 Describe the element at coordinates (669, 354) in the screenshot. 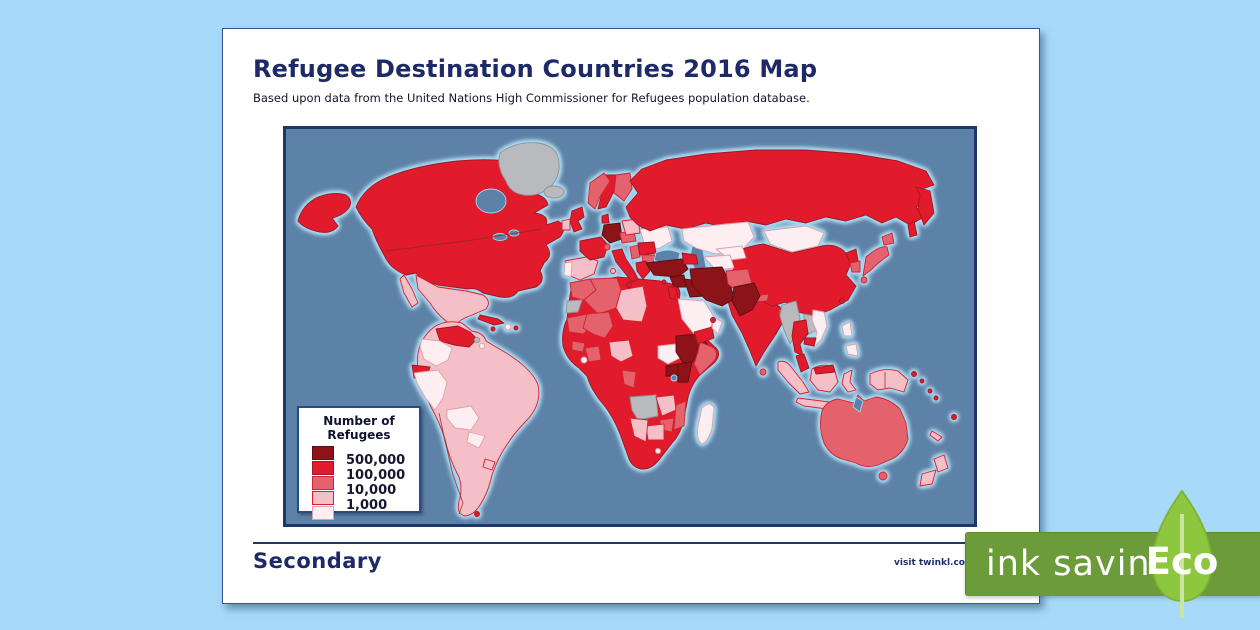

I see `region-south-sudan` at that location.